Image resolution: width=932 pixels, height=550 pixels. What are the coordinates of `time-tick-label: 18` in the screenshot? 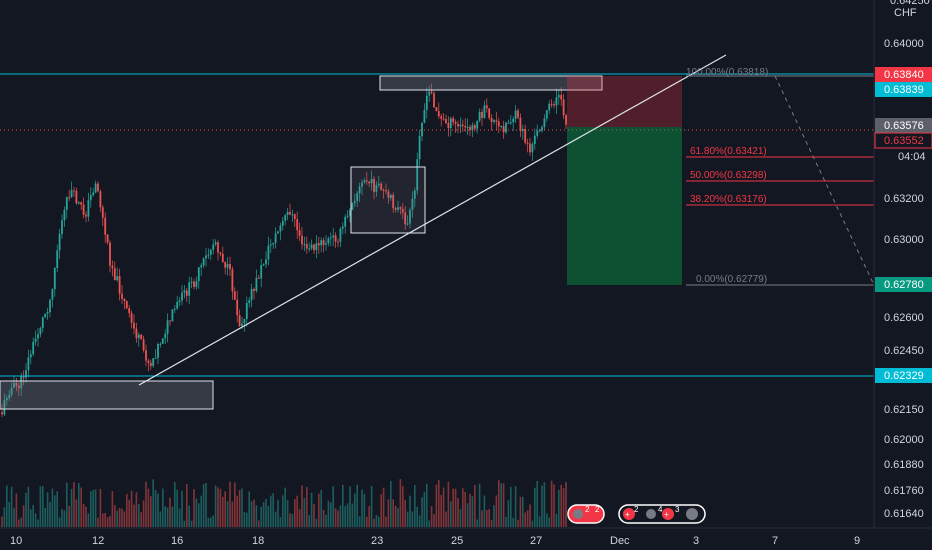 It's located at (258, 541).